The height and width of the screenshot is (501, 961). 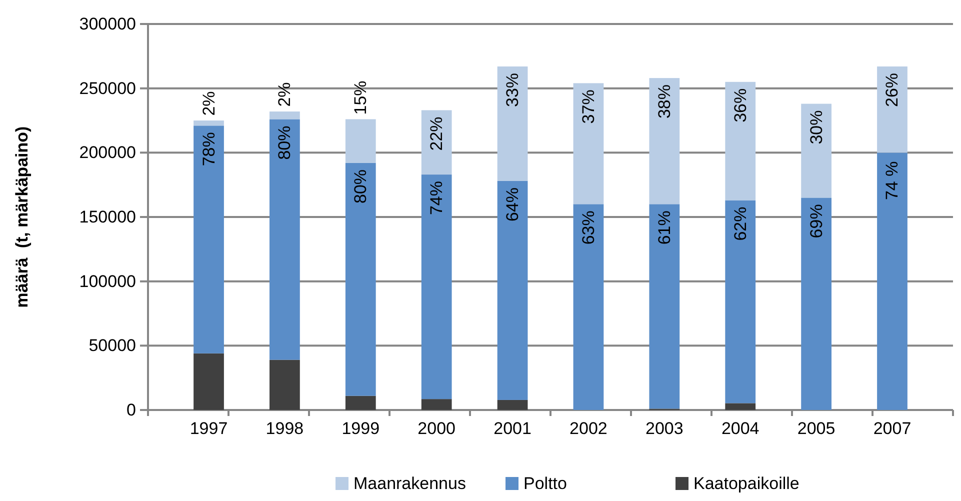 I want to click on y-tick-label: 100000, so click(x=107, y=281).